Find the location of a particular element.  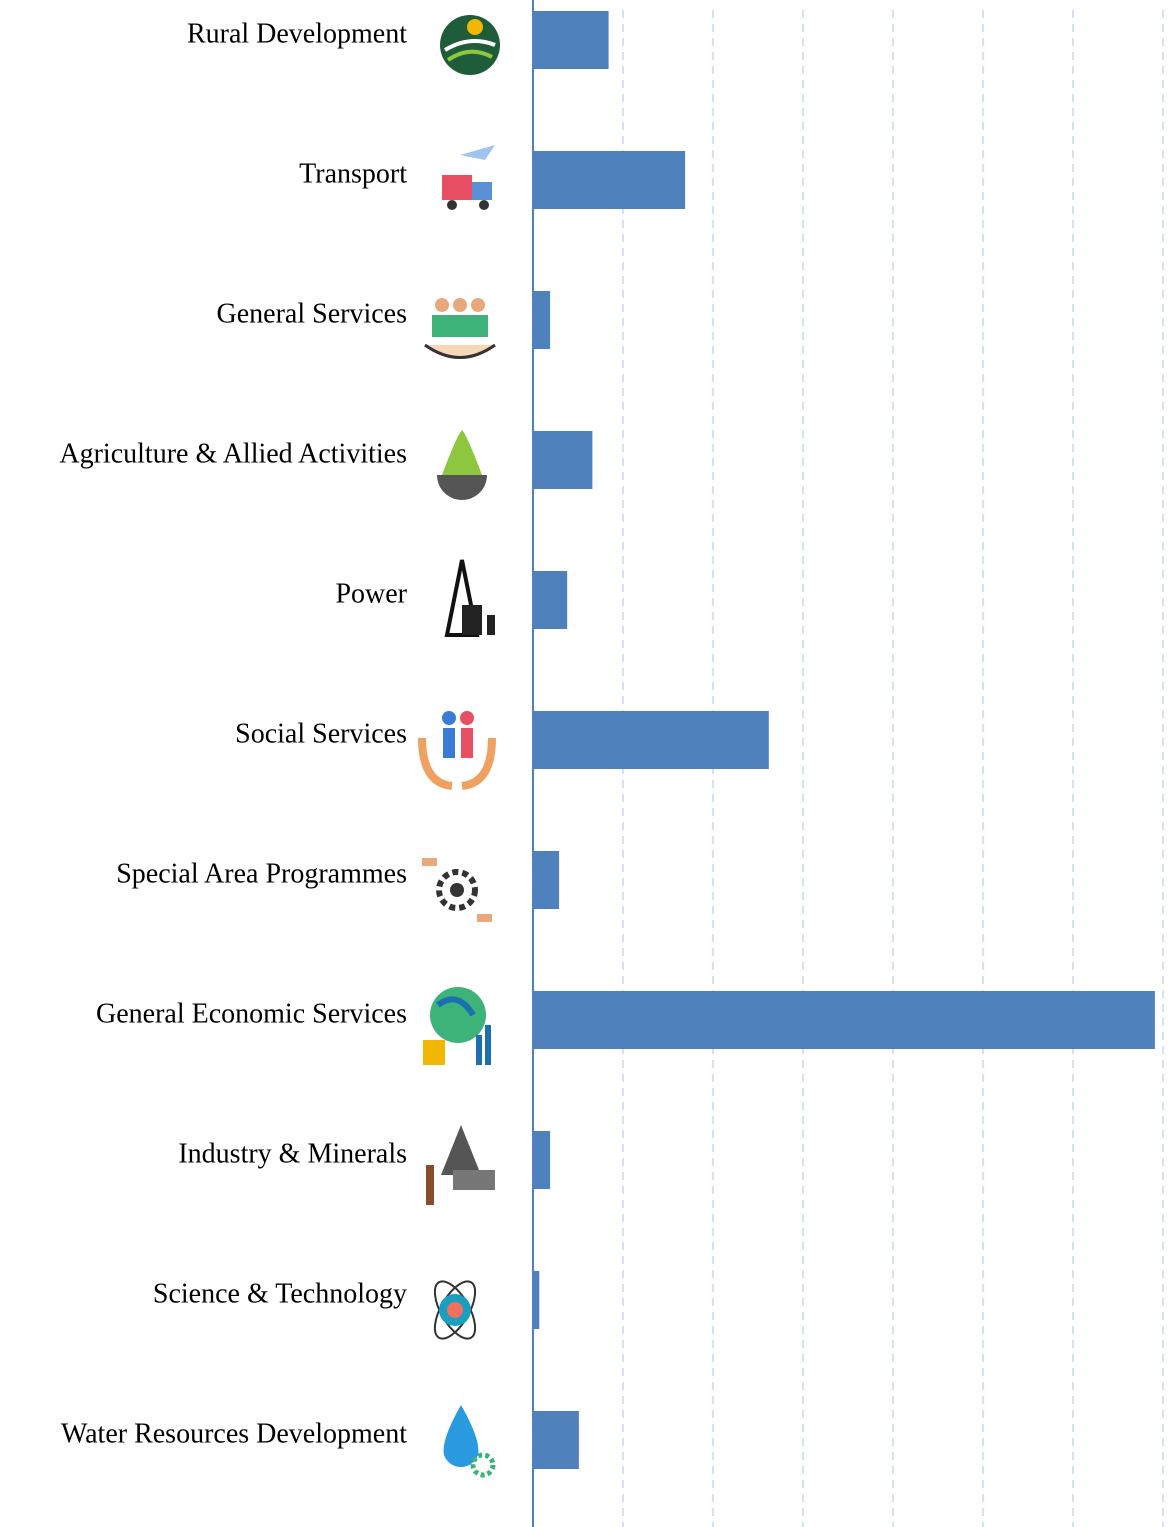

icon-rural is located at coordinates (470, 45).